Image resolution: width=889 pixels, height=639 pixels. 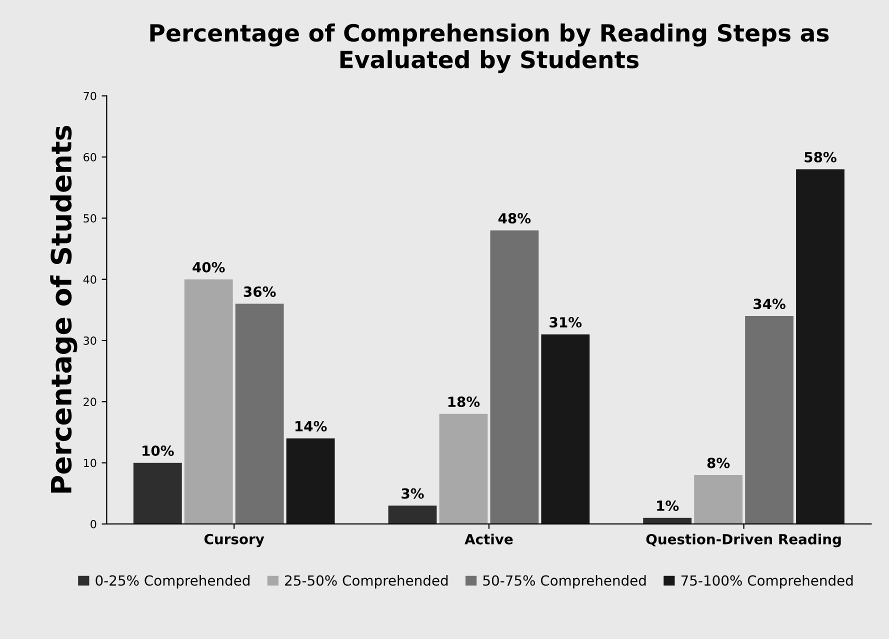 What do you see at coordinates (90, 463) in the screenshot?
I see `y-tick-label: 10` at bounding box center [90, 463].